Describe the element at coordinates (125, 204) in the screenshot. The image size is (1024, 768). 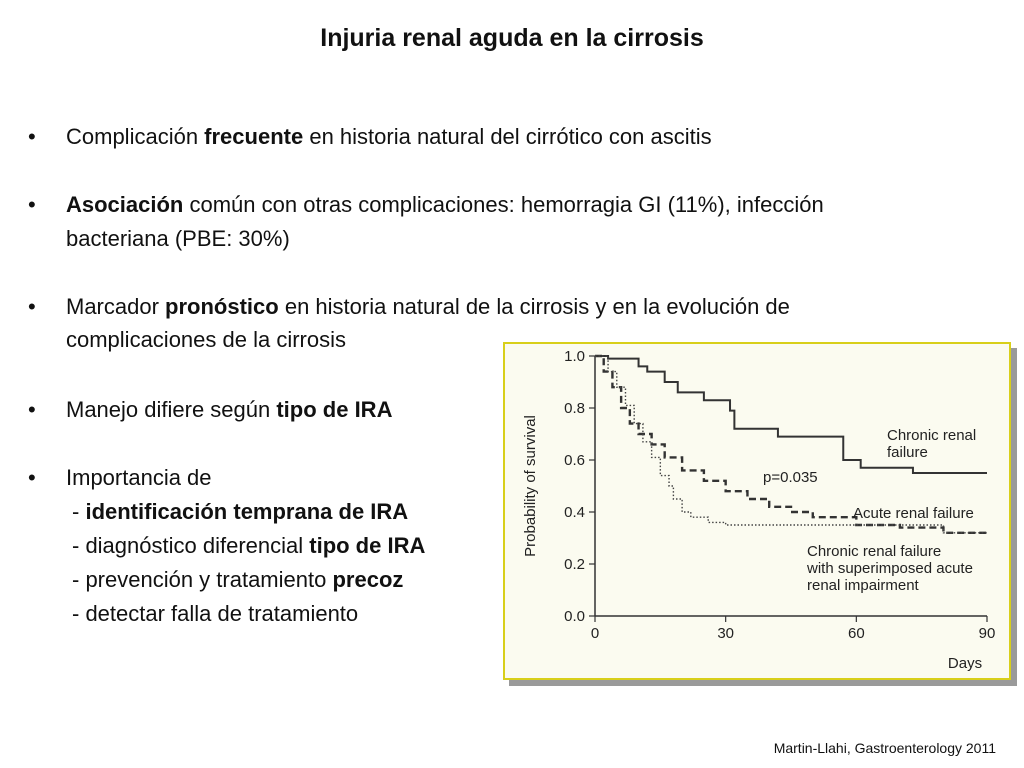
I see `bold-run: Asociación` at that location.